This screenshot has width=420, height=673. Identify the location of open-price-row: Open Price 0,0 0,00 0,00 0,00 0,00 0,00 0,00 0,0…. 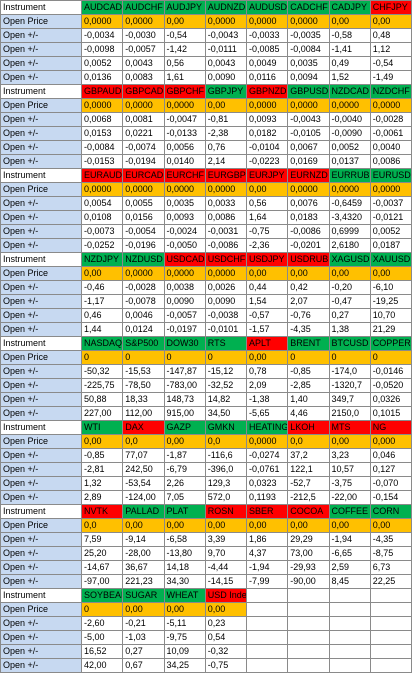
(206, 525).